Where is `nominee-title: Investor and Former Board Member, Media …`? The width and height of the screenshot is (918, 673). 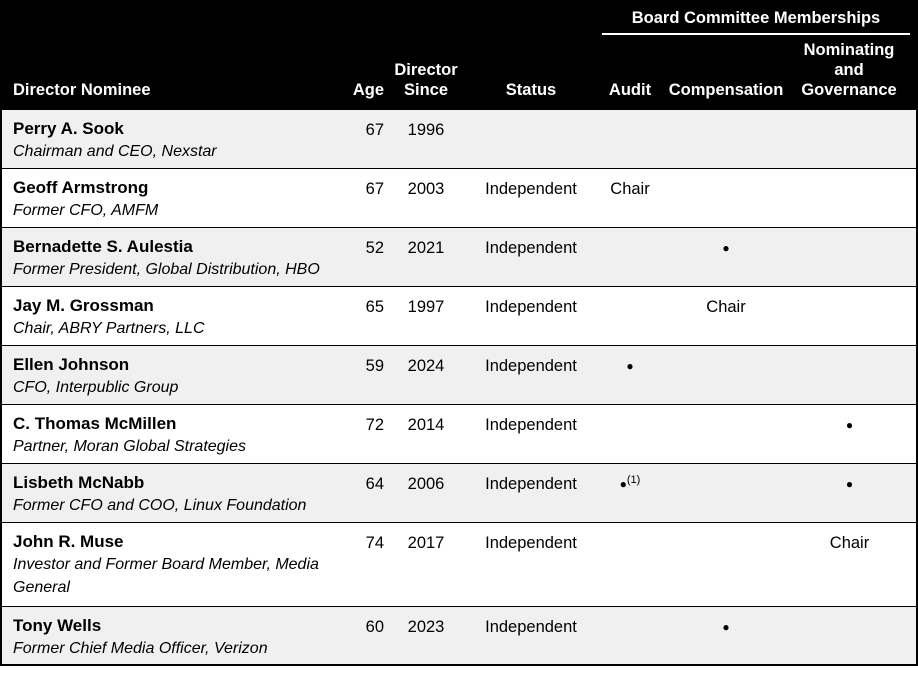 nominee-title: Investor and Former Board Member, Media … is located at coordinates (166, 575).